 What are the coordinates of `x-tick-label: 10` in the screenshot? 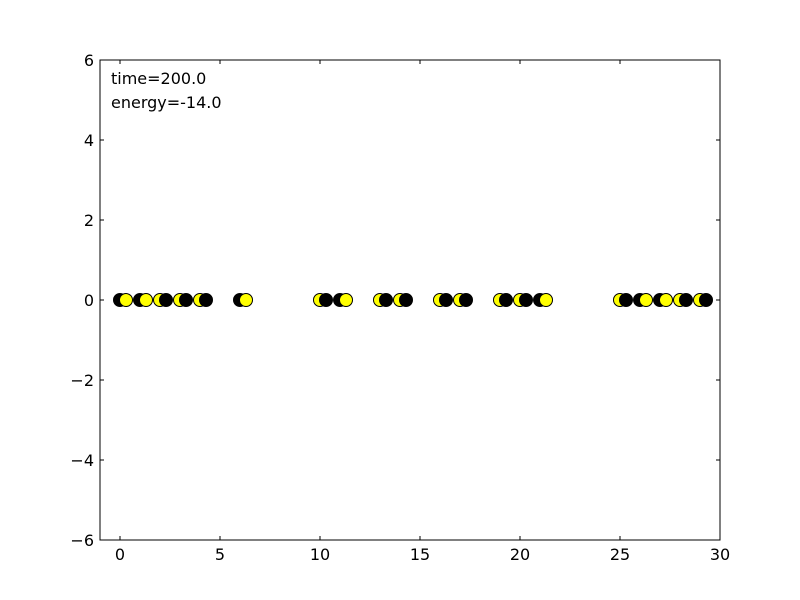 It's located at (320, 554).